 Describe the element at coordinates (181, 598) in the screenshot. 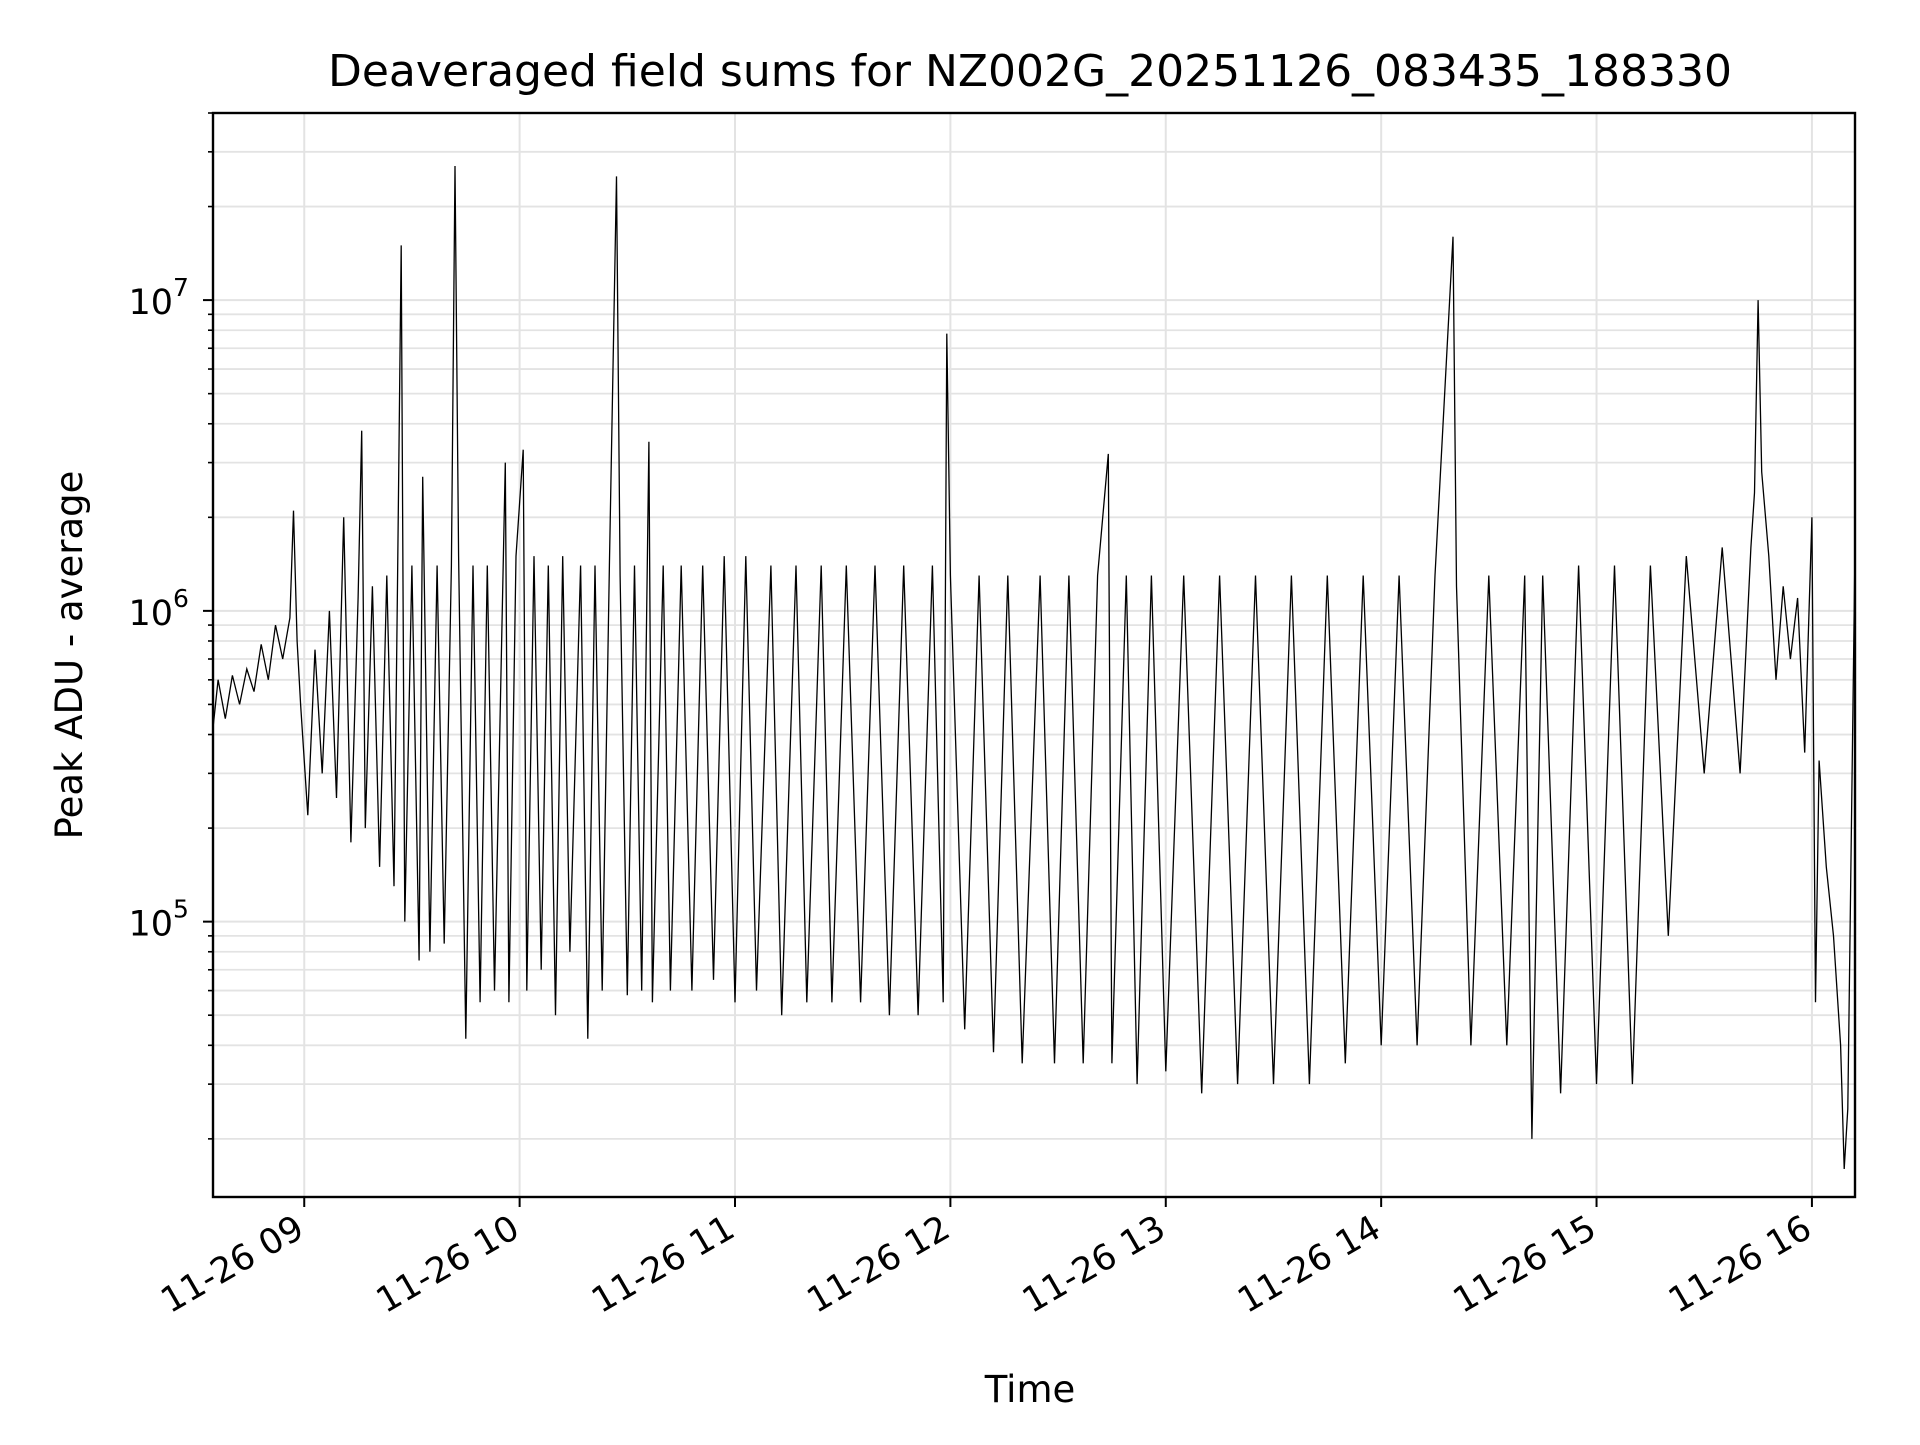

I see `y-tick-exponent: 6` at that location.